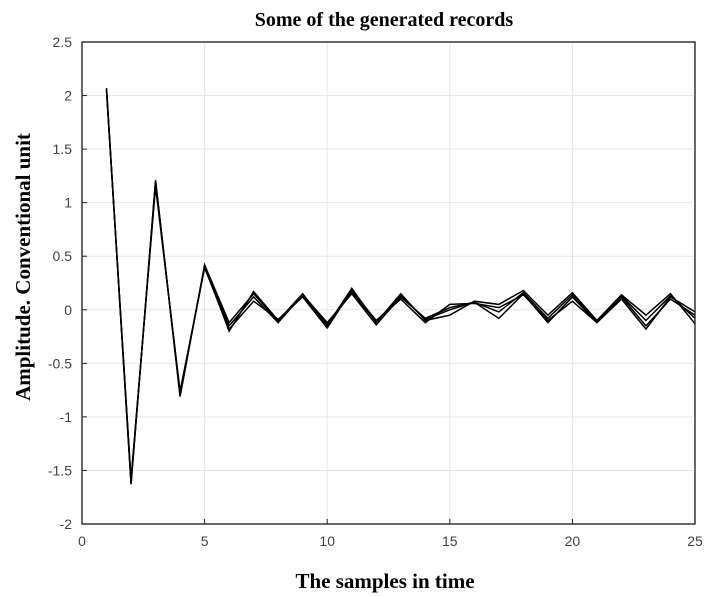  Describe the element at coordinates (695, 541) in the screenshot. I see `x-tick-label: 25` at that location.